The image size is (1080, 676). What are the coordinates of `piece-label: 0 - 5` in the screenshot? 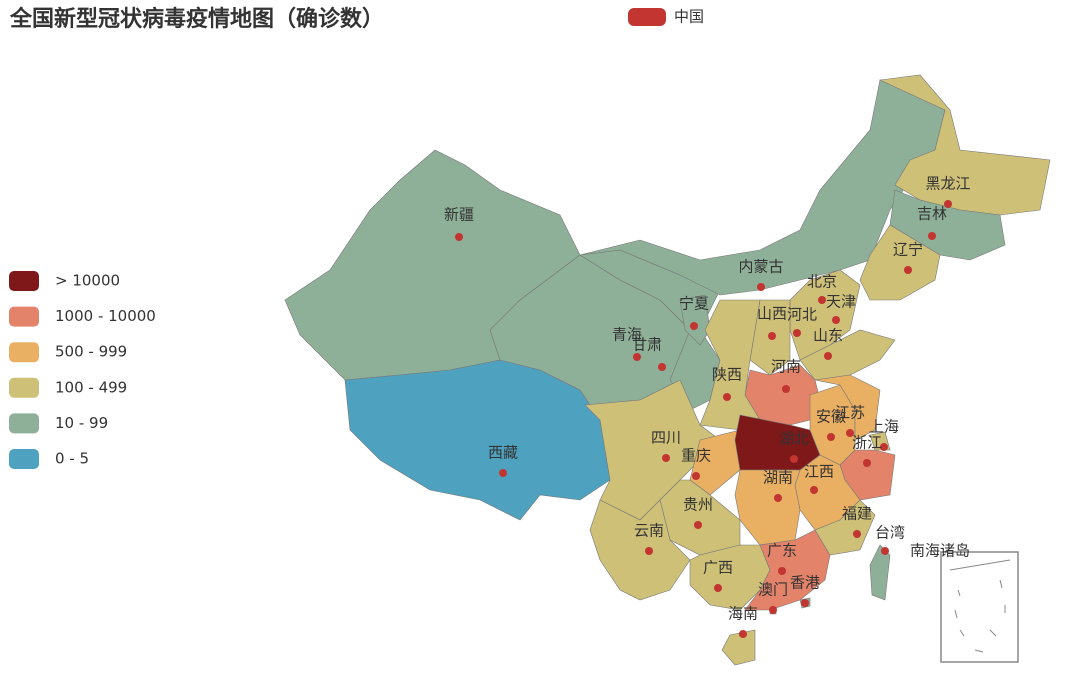 It's located at (72, 459).